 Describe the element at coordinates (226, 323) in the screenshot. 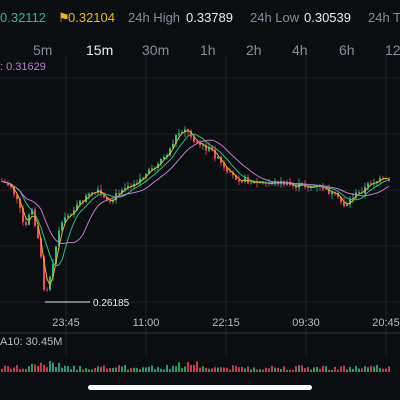

I see `time-axis: 23:45 11:00 22:15 09:30 20:45` at that location.